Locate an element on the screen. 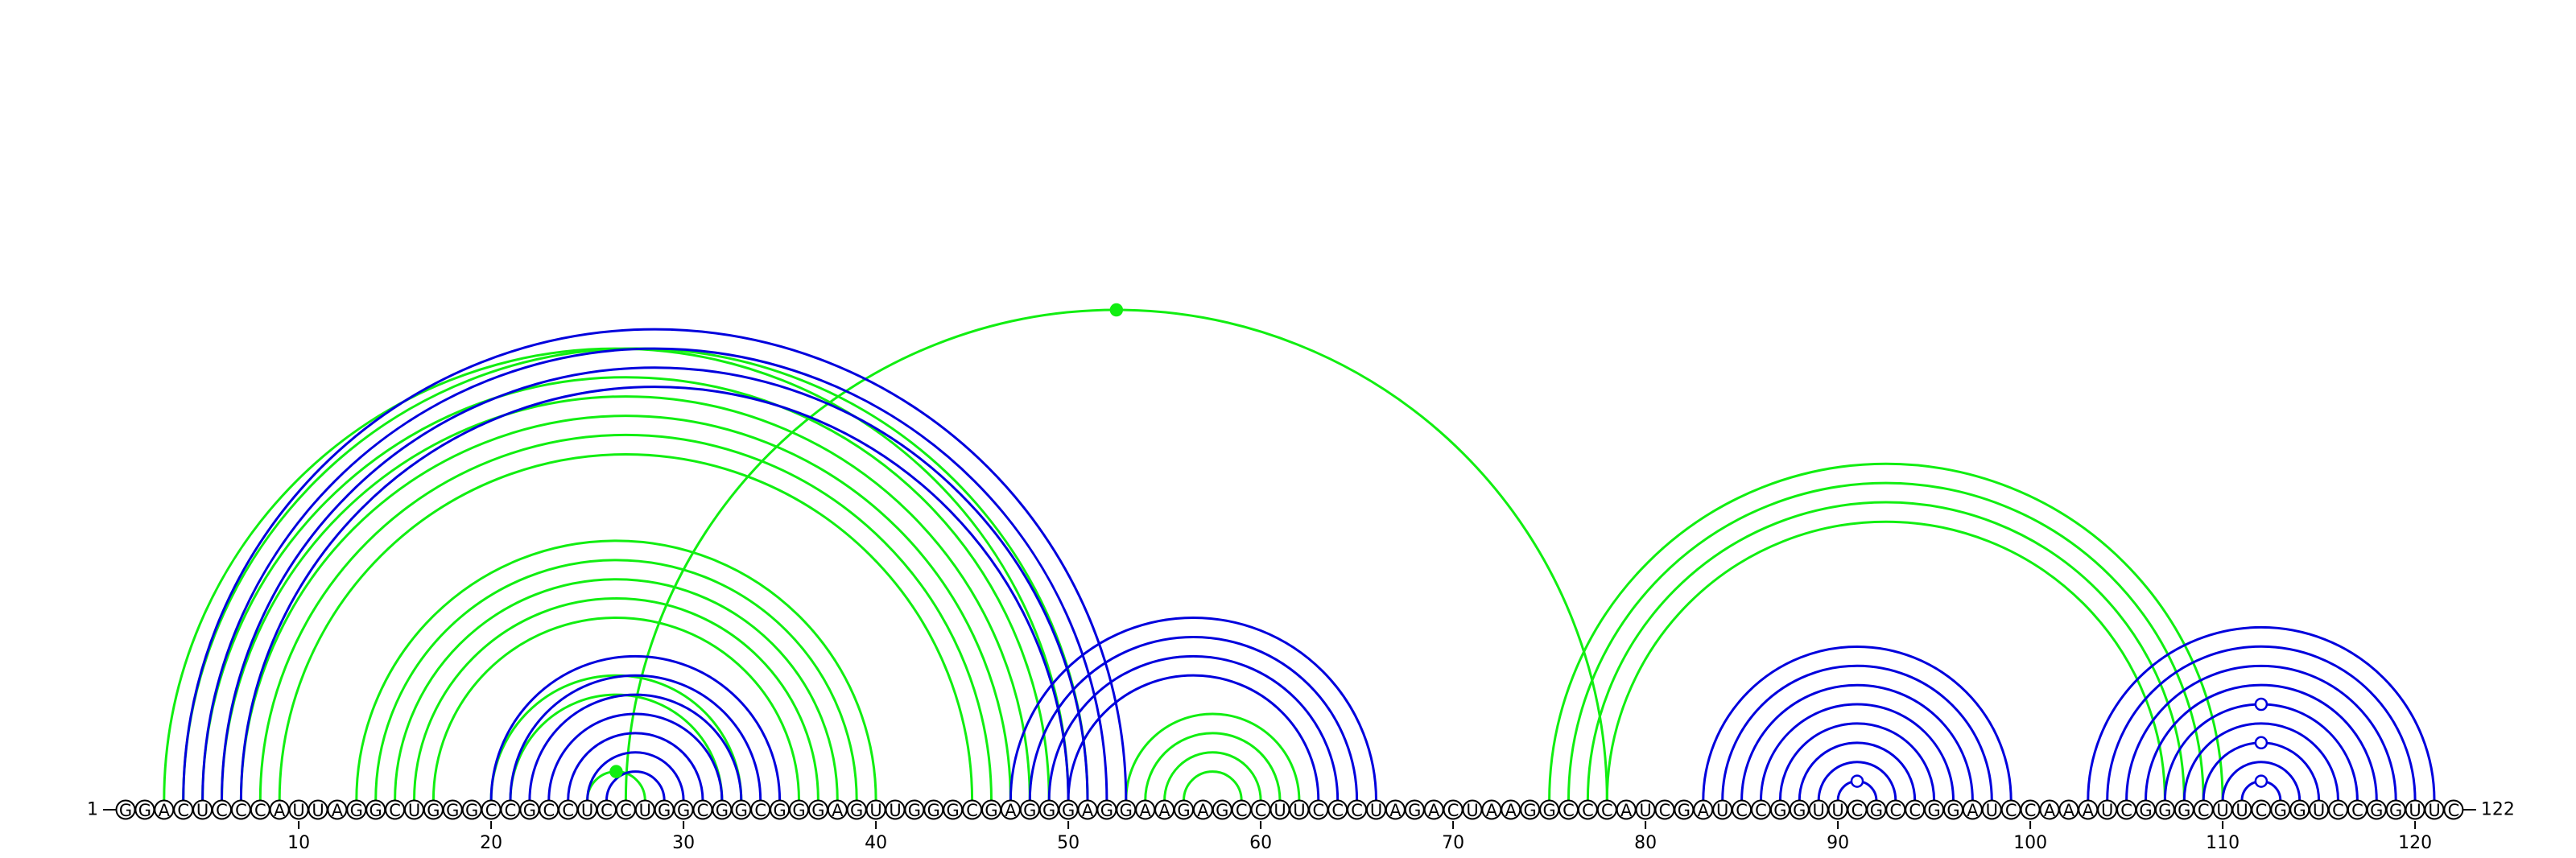  axis-tick-label: 30 is located at coordinates (683, 843).